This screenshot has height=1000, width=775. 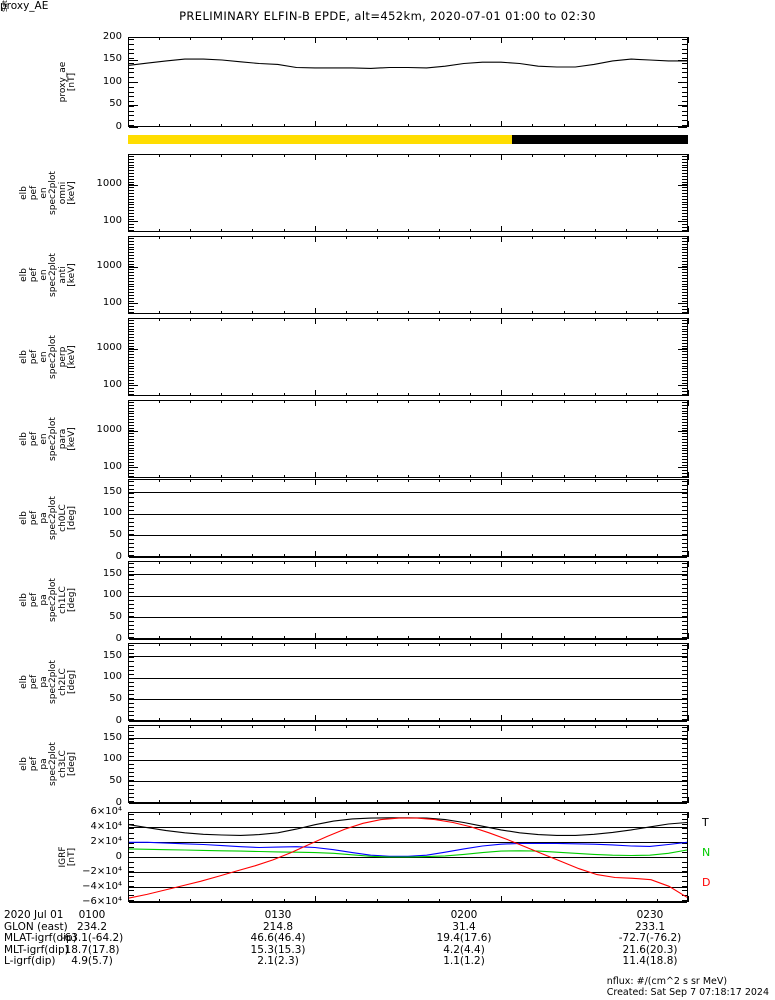 I want to click on xlabel-value-3-0: 18.7(17.8), so click(x=92, y=949).